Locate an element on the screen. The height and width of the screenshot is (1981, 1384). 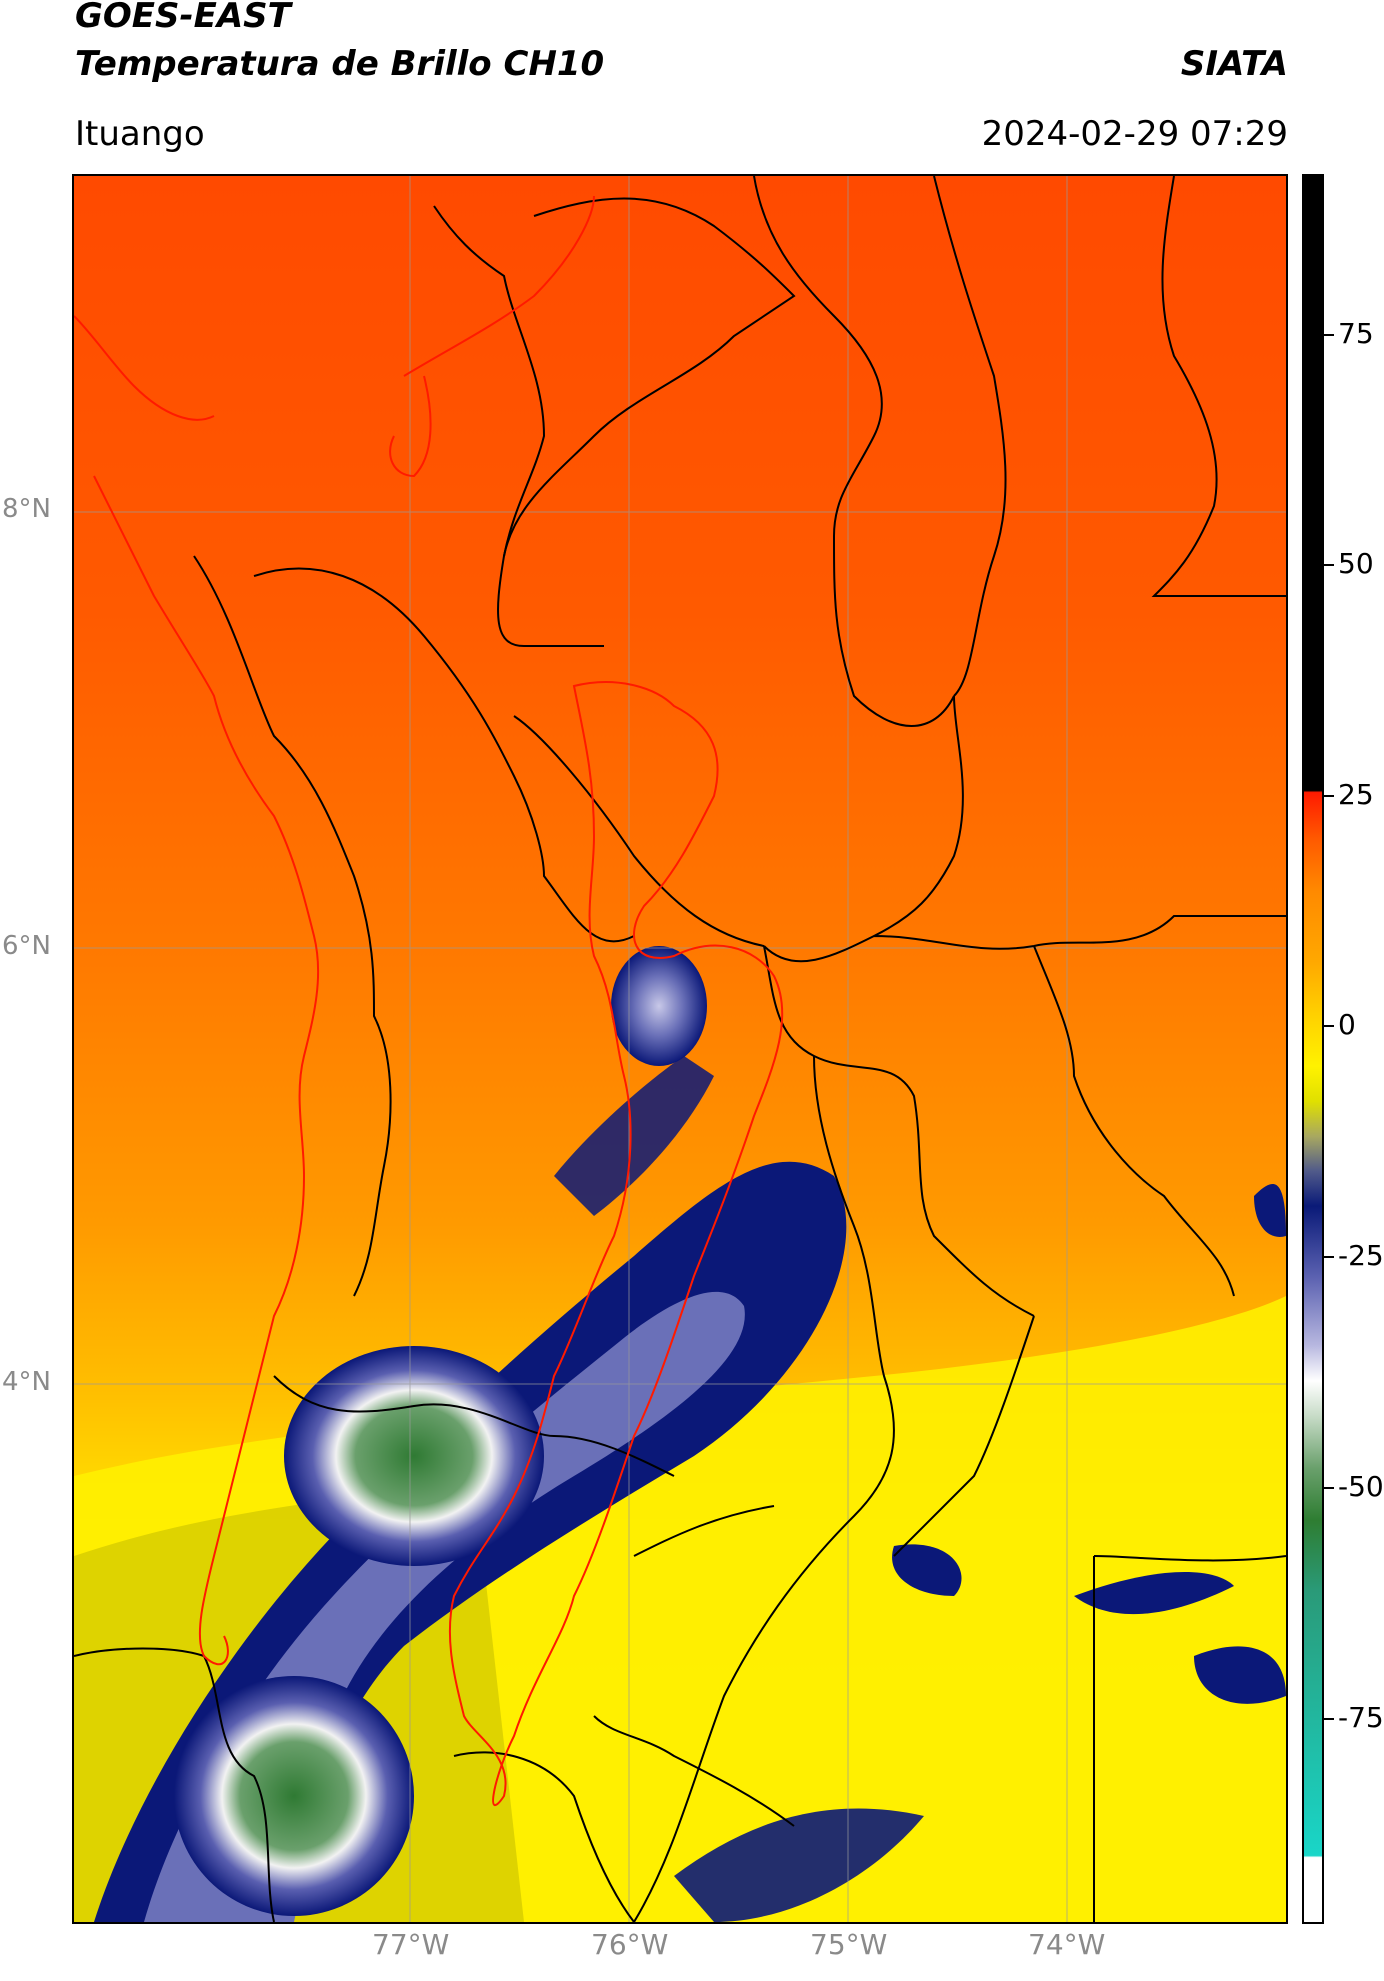
lat-label-6n: 6°N is located at coordinates (26, 946).